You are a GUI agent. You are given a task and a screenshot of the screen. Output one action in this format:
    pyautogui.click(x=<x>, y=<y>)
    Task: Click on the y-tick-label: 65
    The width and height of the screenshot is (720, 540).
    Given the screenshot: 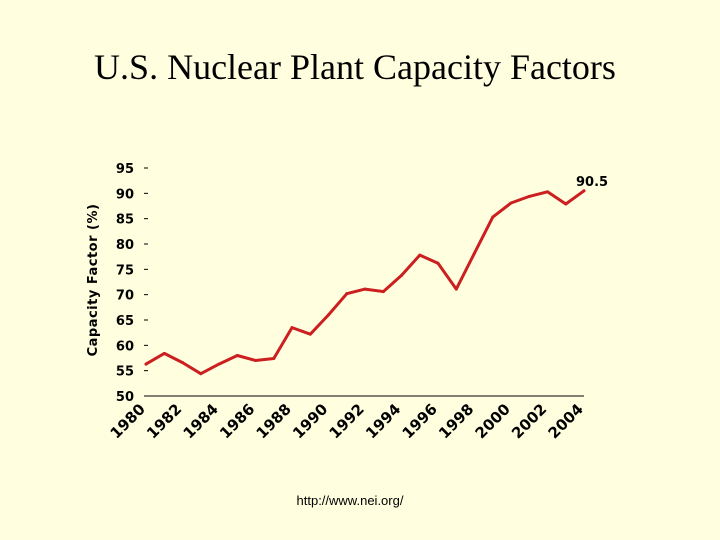 What is the action you would take?
    pyautogui.click(x=125, y=321)
    